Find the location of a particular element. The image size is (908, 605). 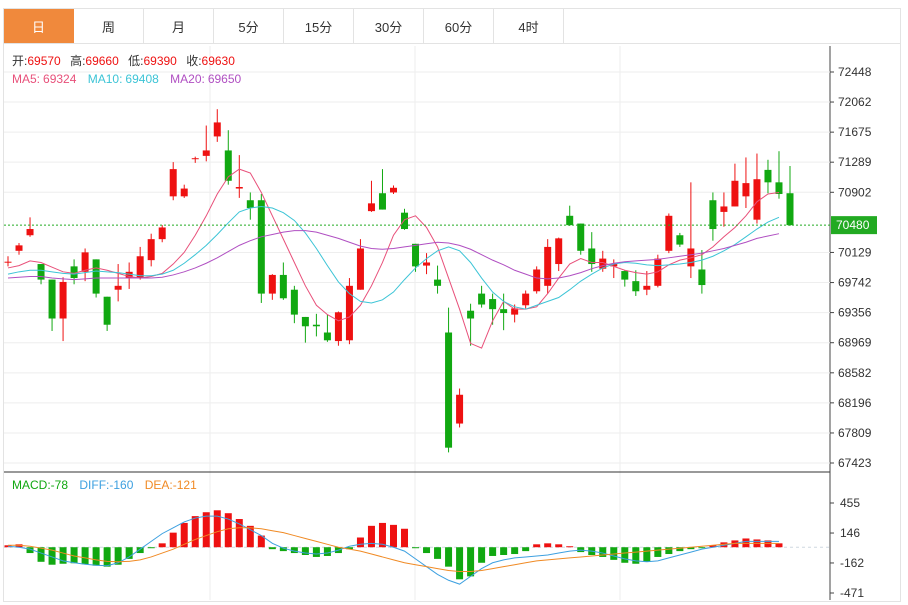

current-price: 70480 is located at coordinates (440, 225).